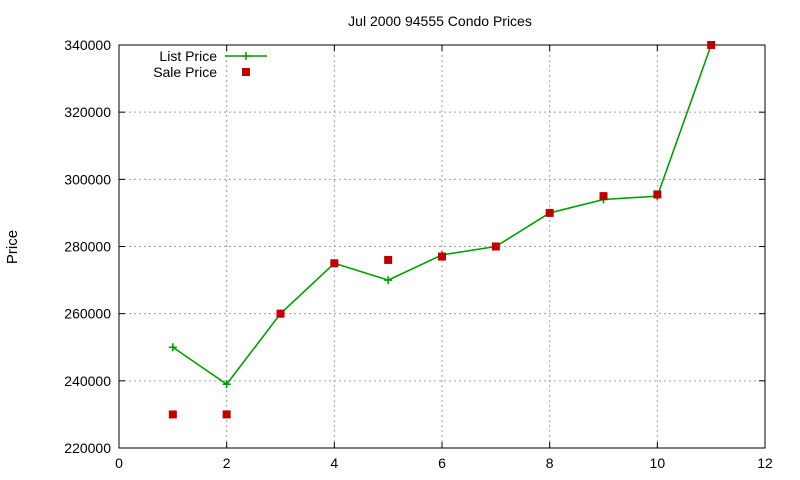  Describe the element at coordinates (87, 247) in the screenshot. I see `y-tick-label: 280000` at that location.